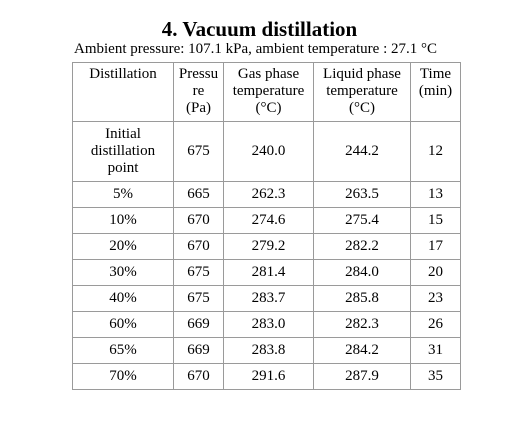  Describe the element at coordinates (435, 298) in the screenshot. I see `cell-time: 23` at that location.